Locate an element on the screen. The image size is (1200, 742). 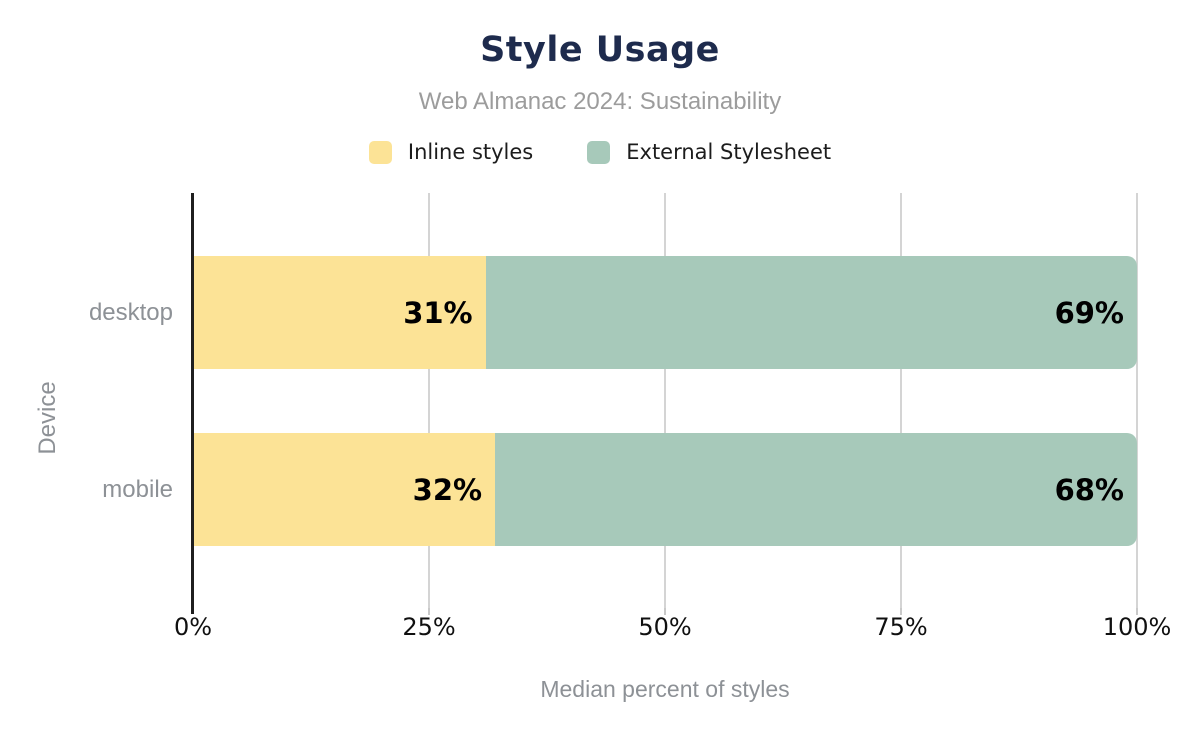
bar-row-desktop: 31% 69% is located at coordinates (665, 312).